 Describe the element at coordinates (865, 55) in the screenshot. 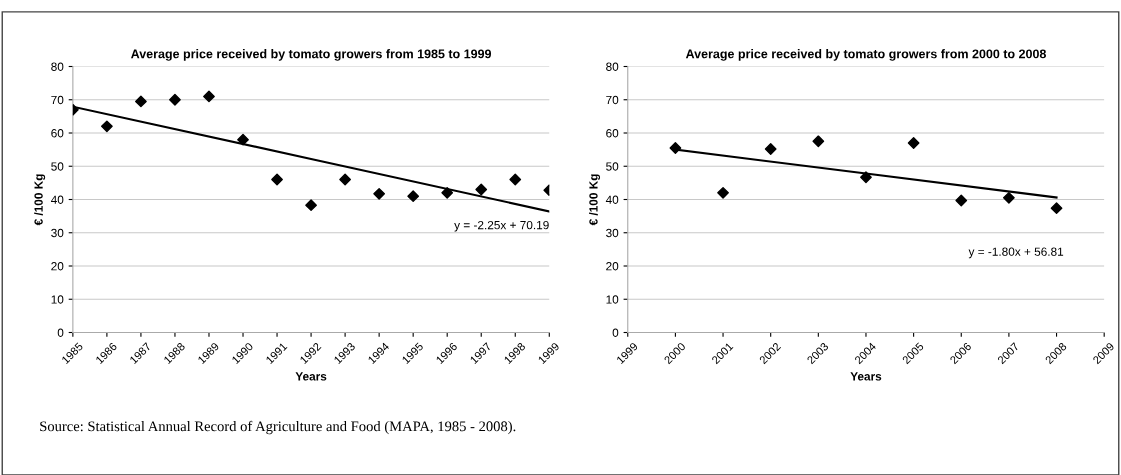

I see `chart-title: Average price received by tomato growers from 2000 to 2008` at that location.